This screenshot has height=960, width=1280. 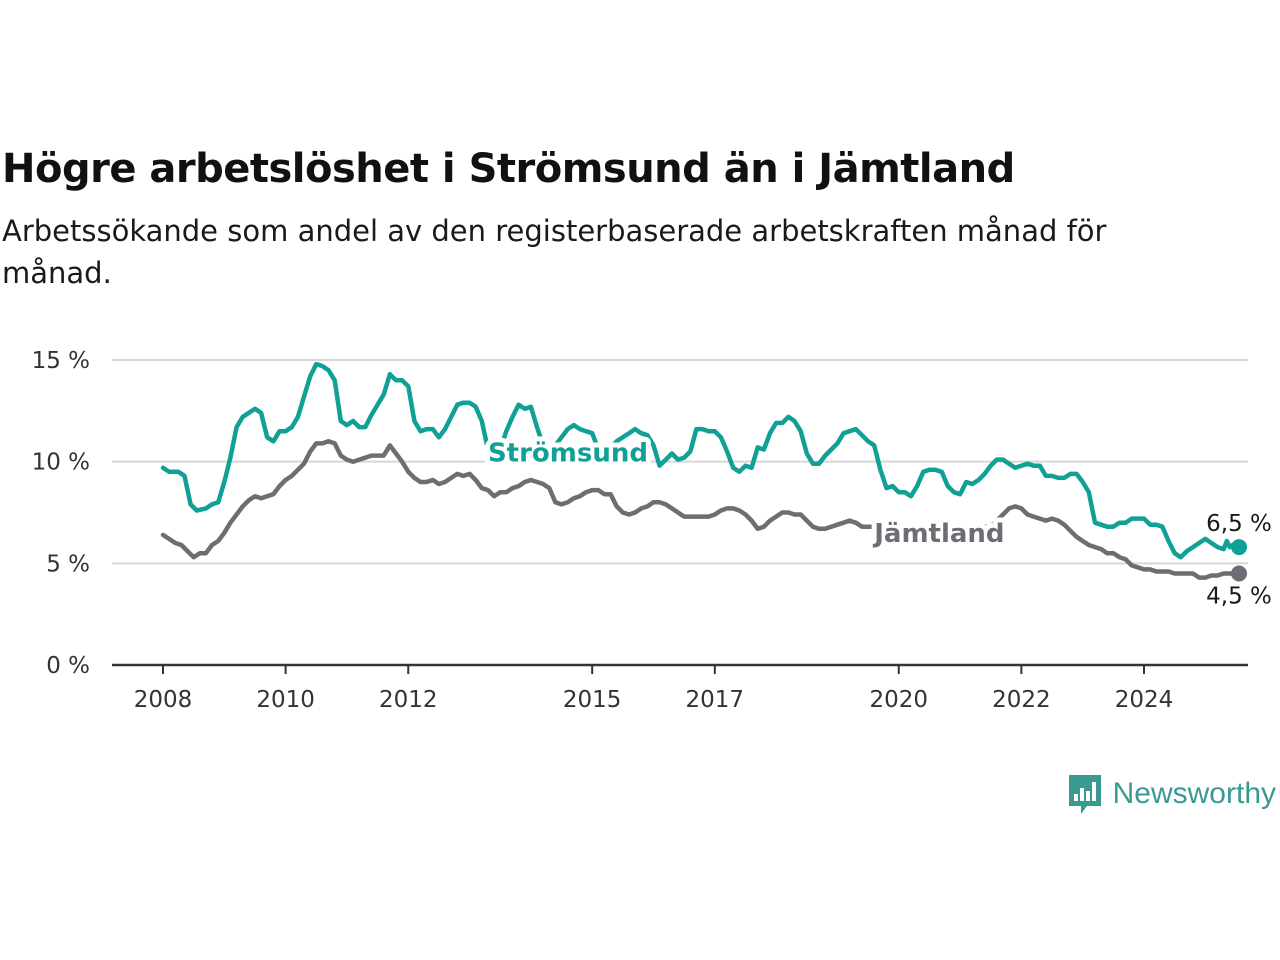 What do you see at coordinates (285, 700) in the screenshot?
I see `x-tick-label: 2010` at bounding box center [285, 700].